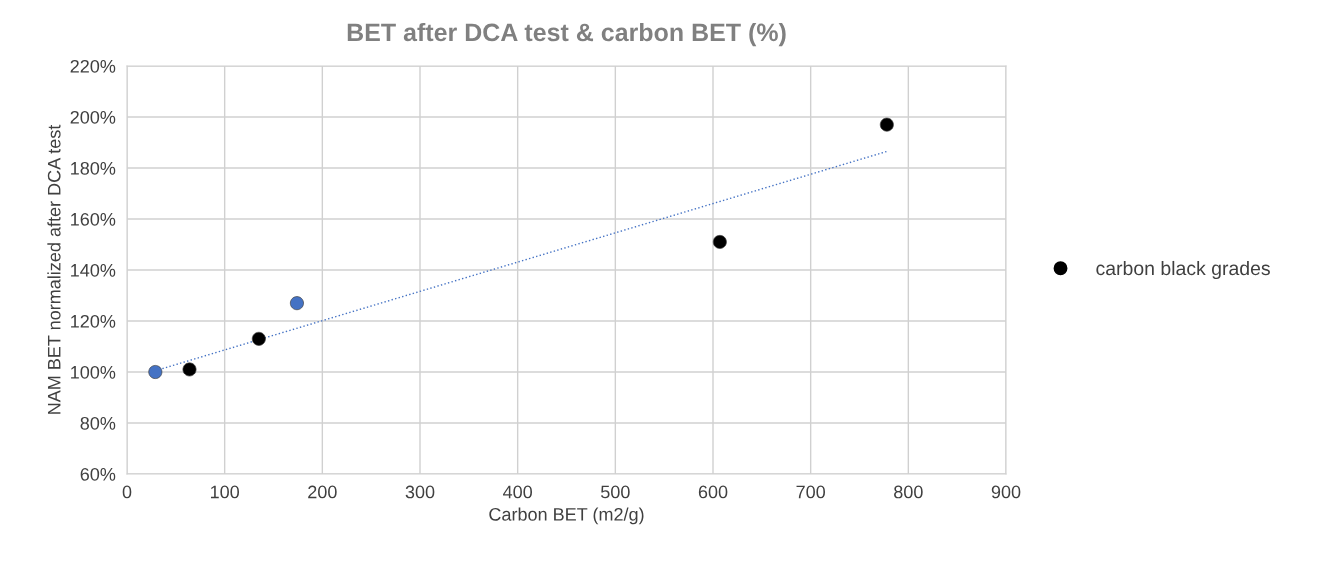  I want to click on x-tick-label: 600, so click(713, 492).